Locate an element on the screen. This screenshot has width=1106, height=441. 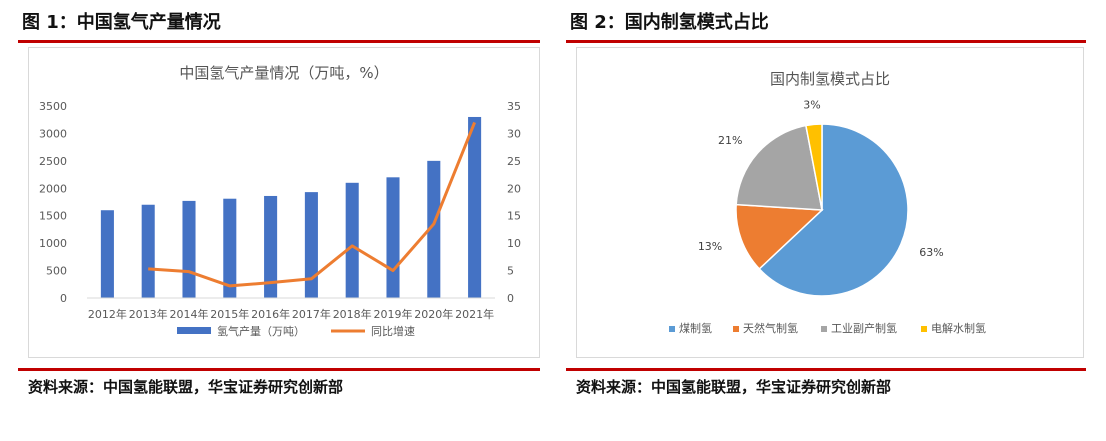
x-tick-label: 2018年 is located at coordinates (352, 314).